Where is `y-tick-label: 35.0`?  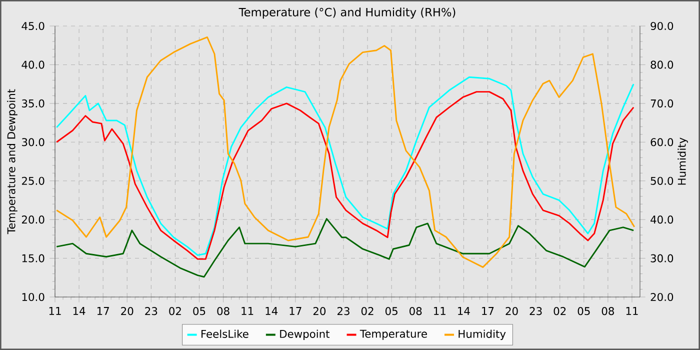 y-tick-label: 35.0 is located at coordinates (33, 103).